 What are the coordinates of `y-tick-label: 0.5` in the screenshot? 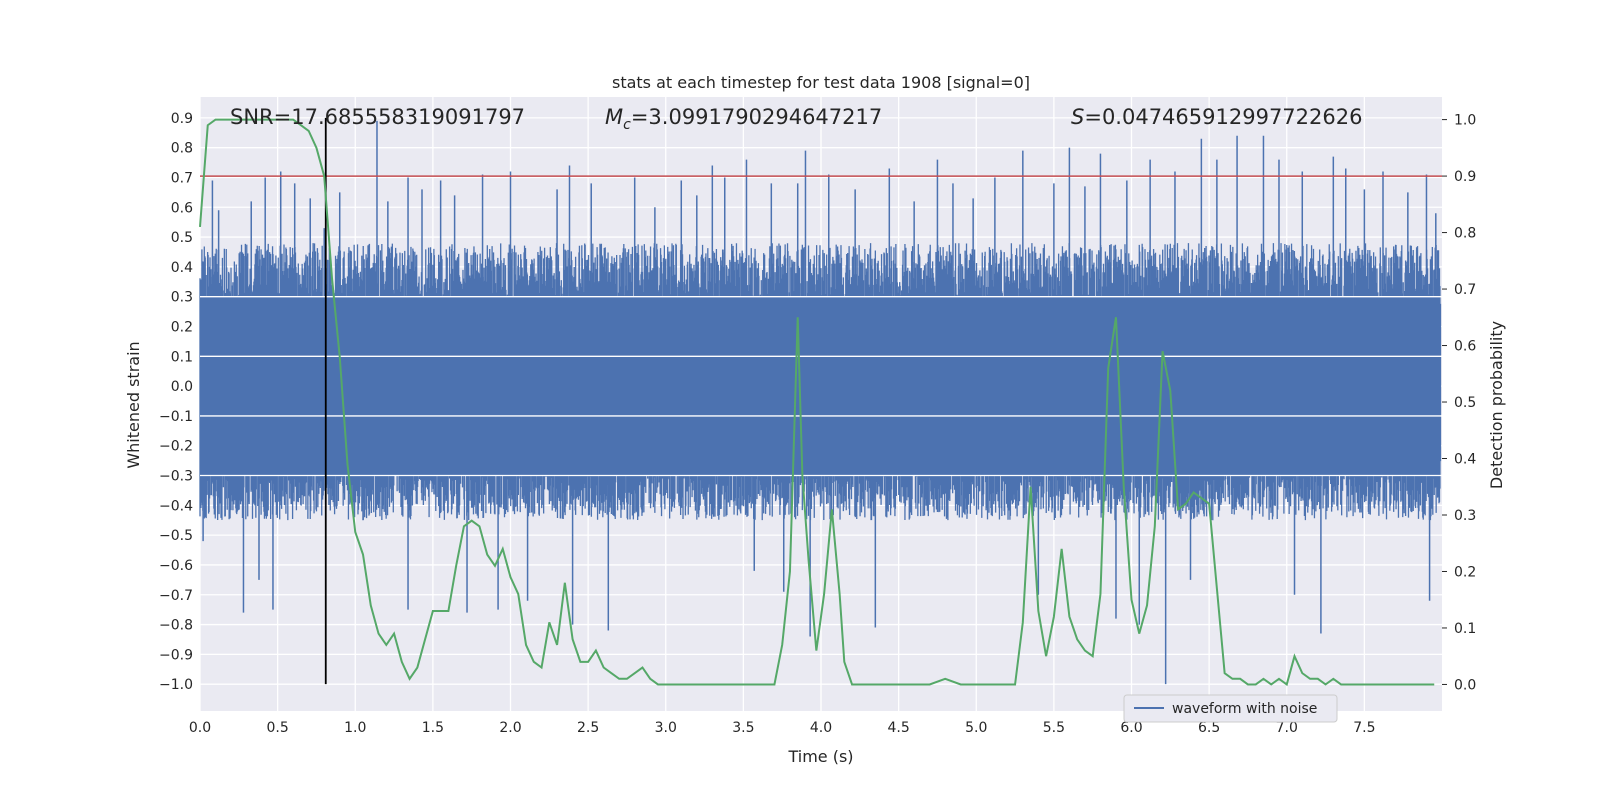 It's located at (182, 238).